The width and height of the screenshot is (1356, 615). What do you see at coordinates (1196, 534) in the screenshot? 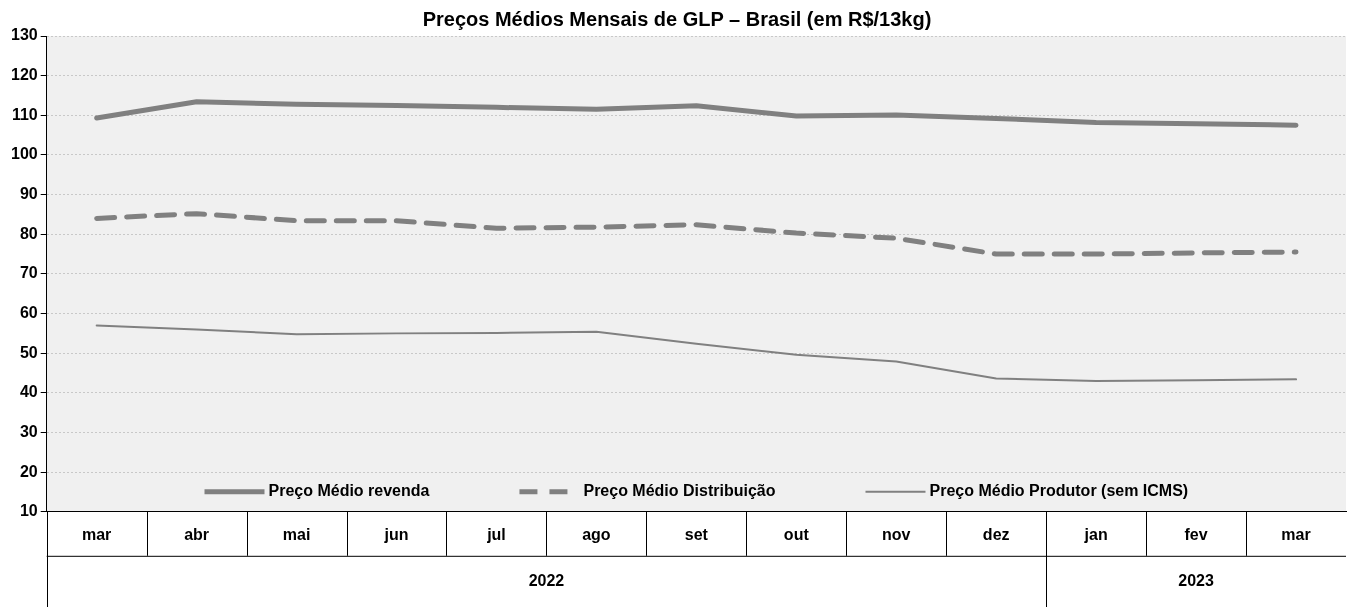
I see `x-tick-label: fev` at bounding box center [1196, 534].